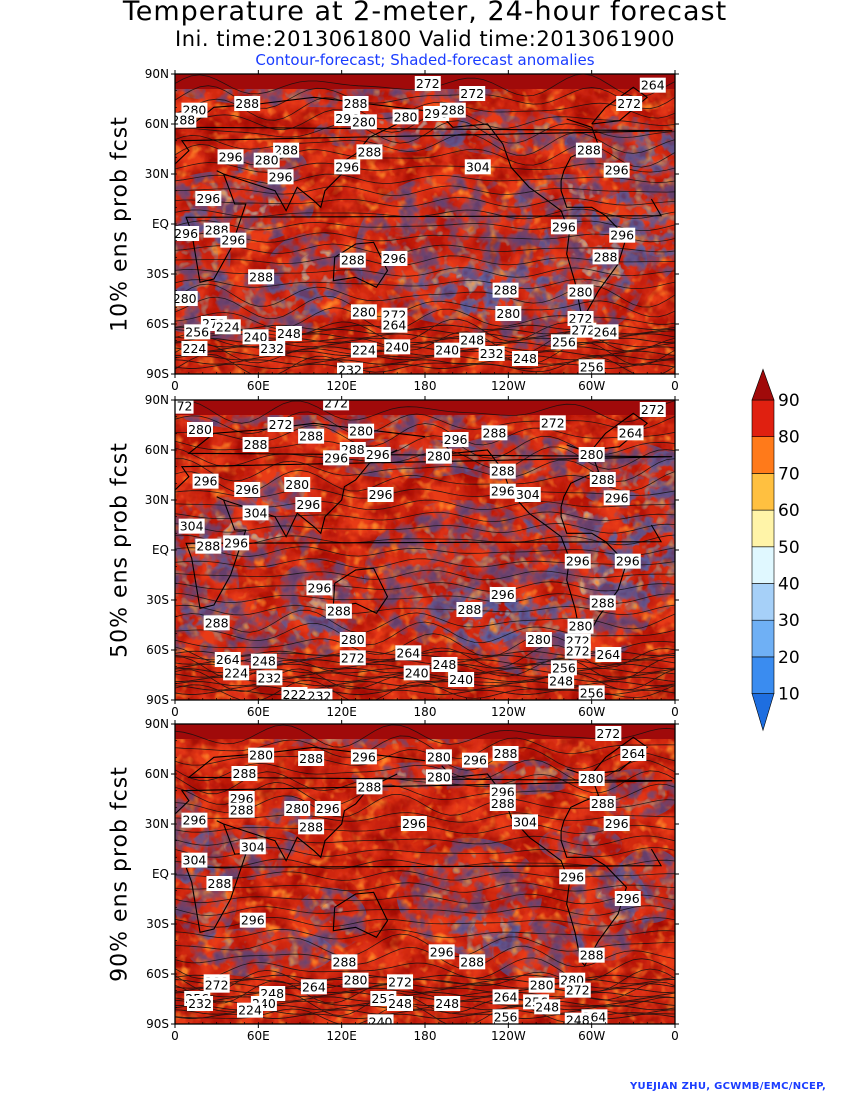 The image size is (850, 1100). Describe the element at coordinates (157, 124) in the screenshot. I see `lat-tick-label: 60N` at that location.